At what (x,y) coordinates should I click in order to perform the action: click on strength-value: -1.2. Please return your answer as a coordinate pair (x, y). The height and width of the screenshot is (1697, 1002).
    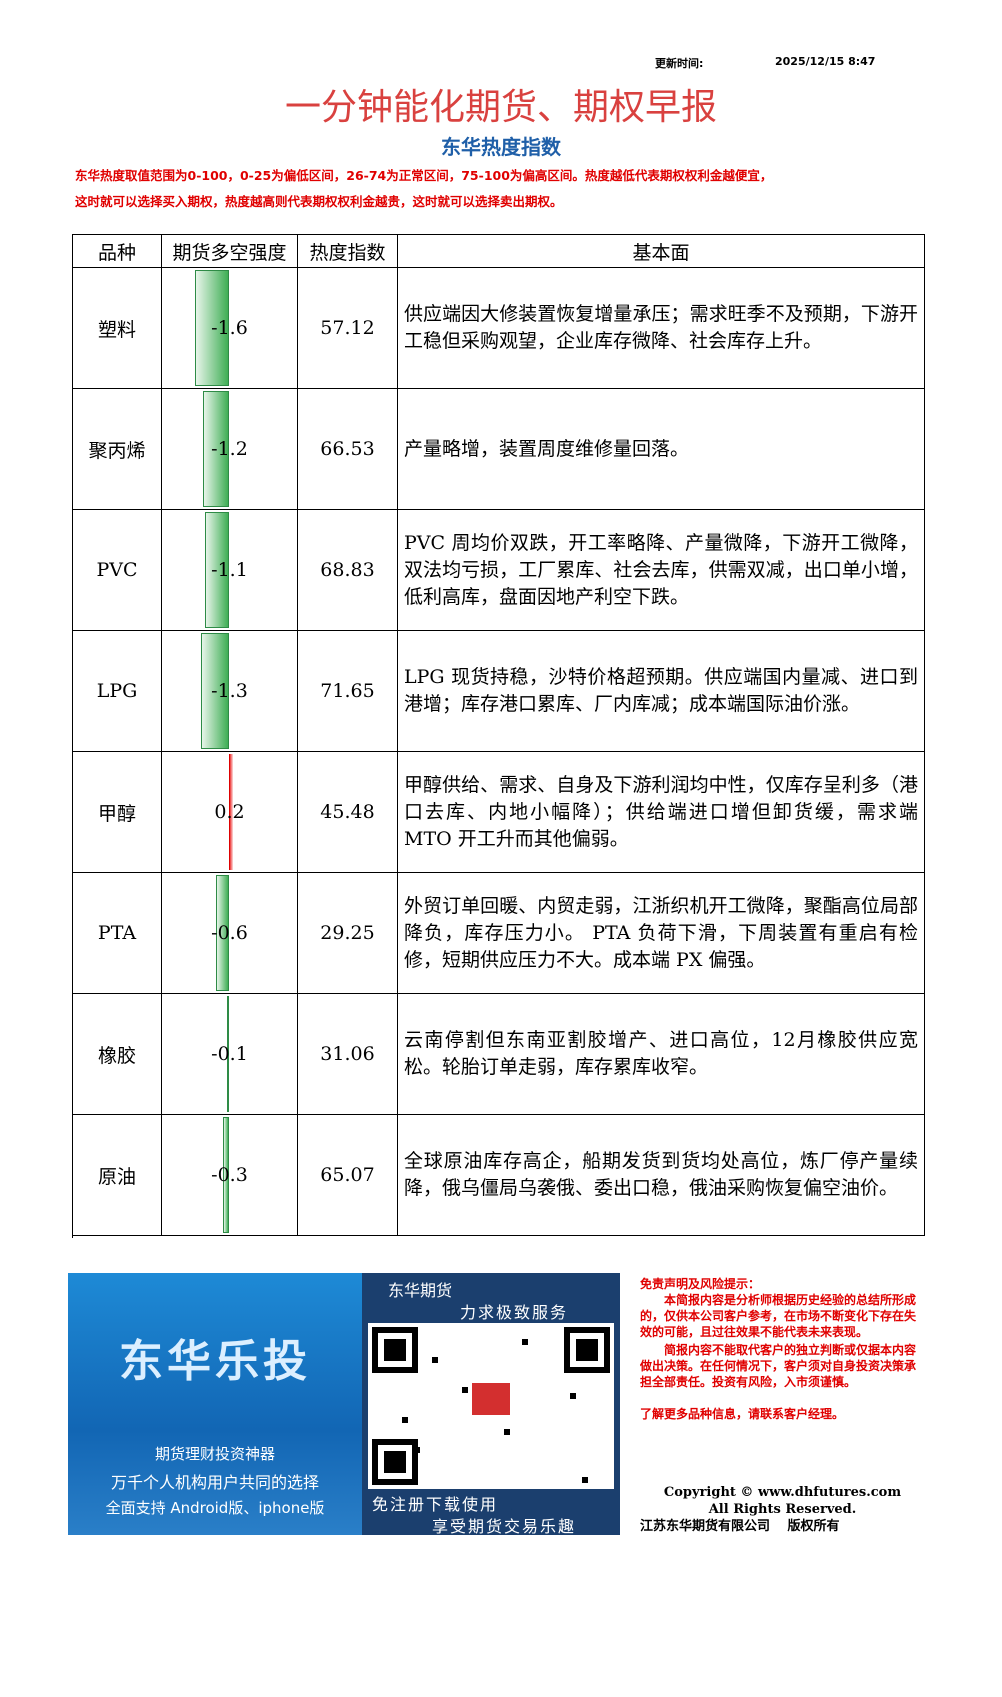
    Looking at the image, I should click on (229, 449).